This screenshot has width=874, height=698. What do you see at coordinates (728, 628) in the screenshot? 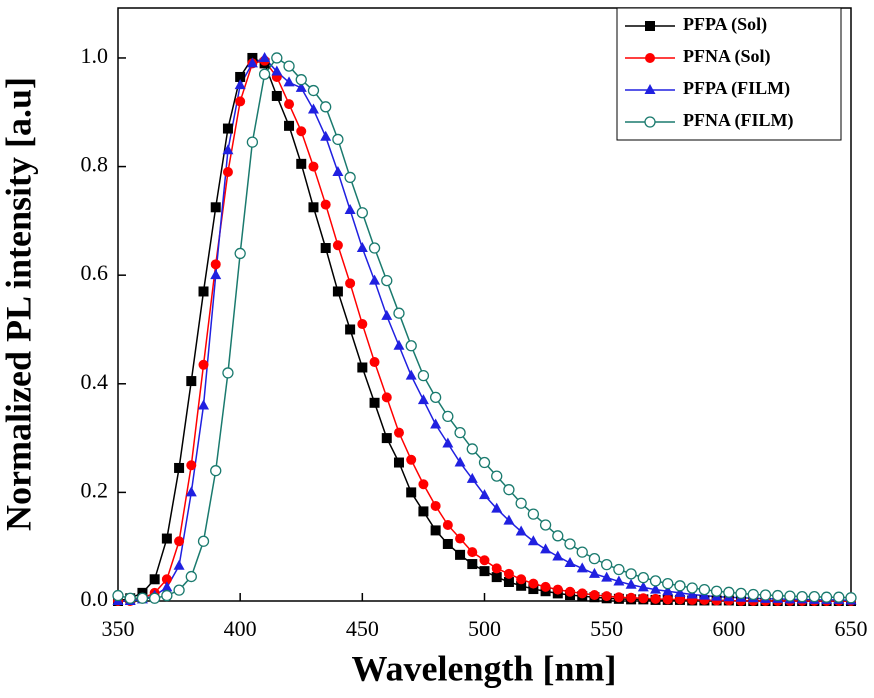
I see `x-tick-label: 600` at bounding box center [728, 628].